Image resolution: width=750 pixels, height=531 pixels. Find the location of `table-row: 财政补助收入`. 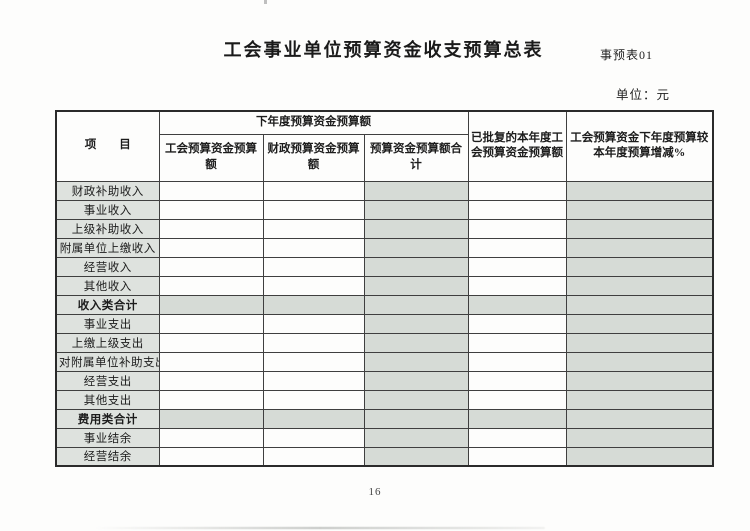

table-row: 财政补助收入 is located at coordinates (384, 190).